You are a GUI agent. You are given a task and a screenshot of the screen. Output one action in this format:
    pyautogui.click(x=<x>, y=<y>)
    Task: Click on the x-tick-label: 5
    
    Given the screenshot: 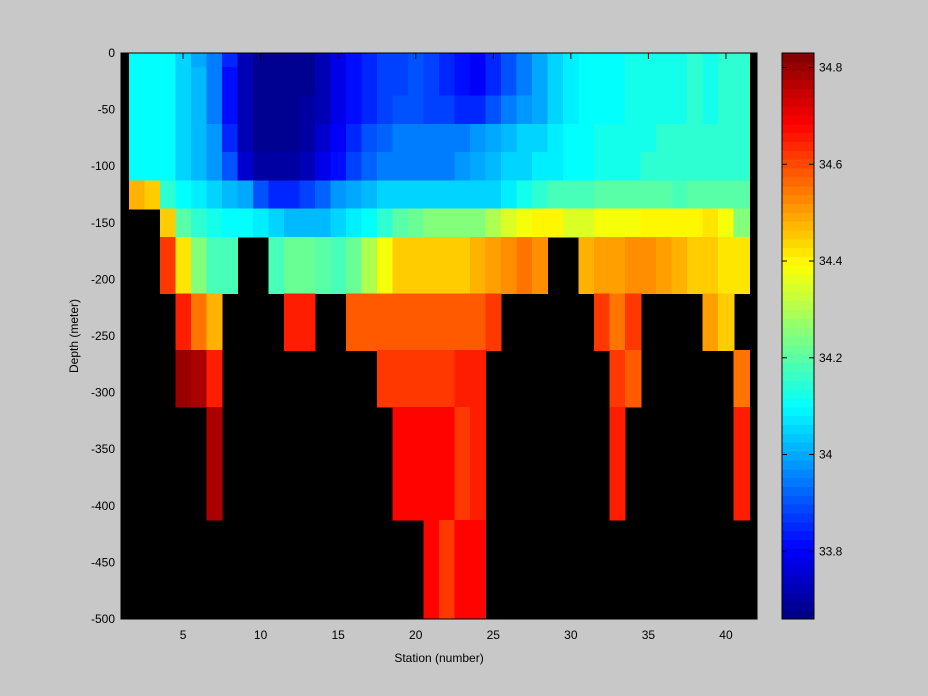 What is the action you would take?
    pyautogui.click(x=183, y=635)
    